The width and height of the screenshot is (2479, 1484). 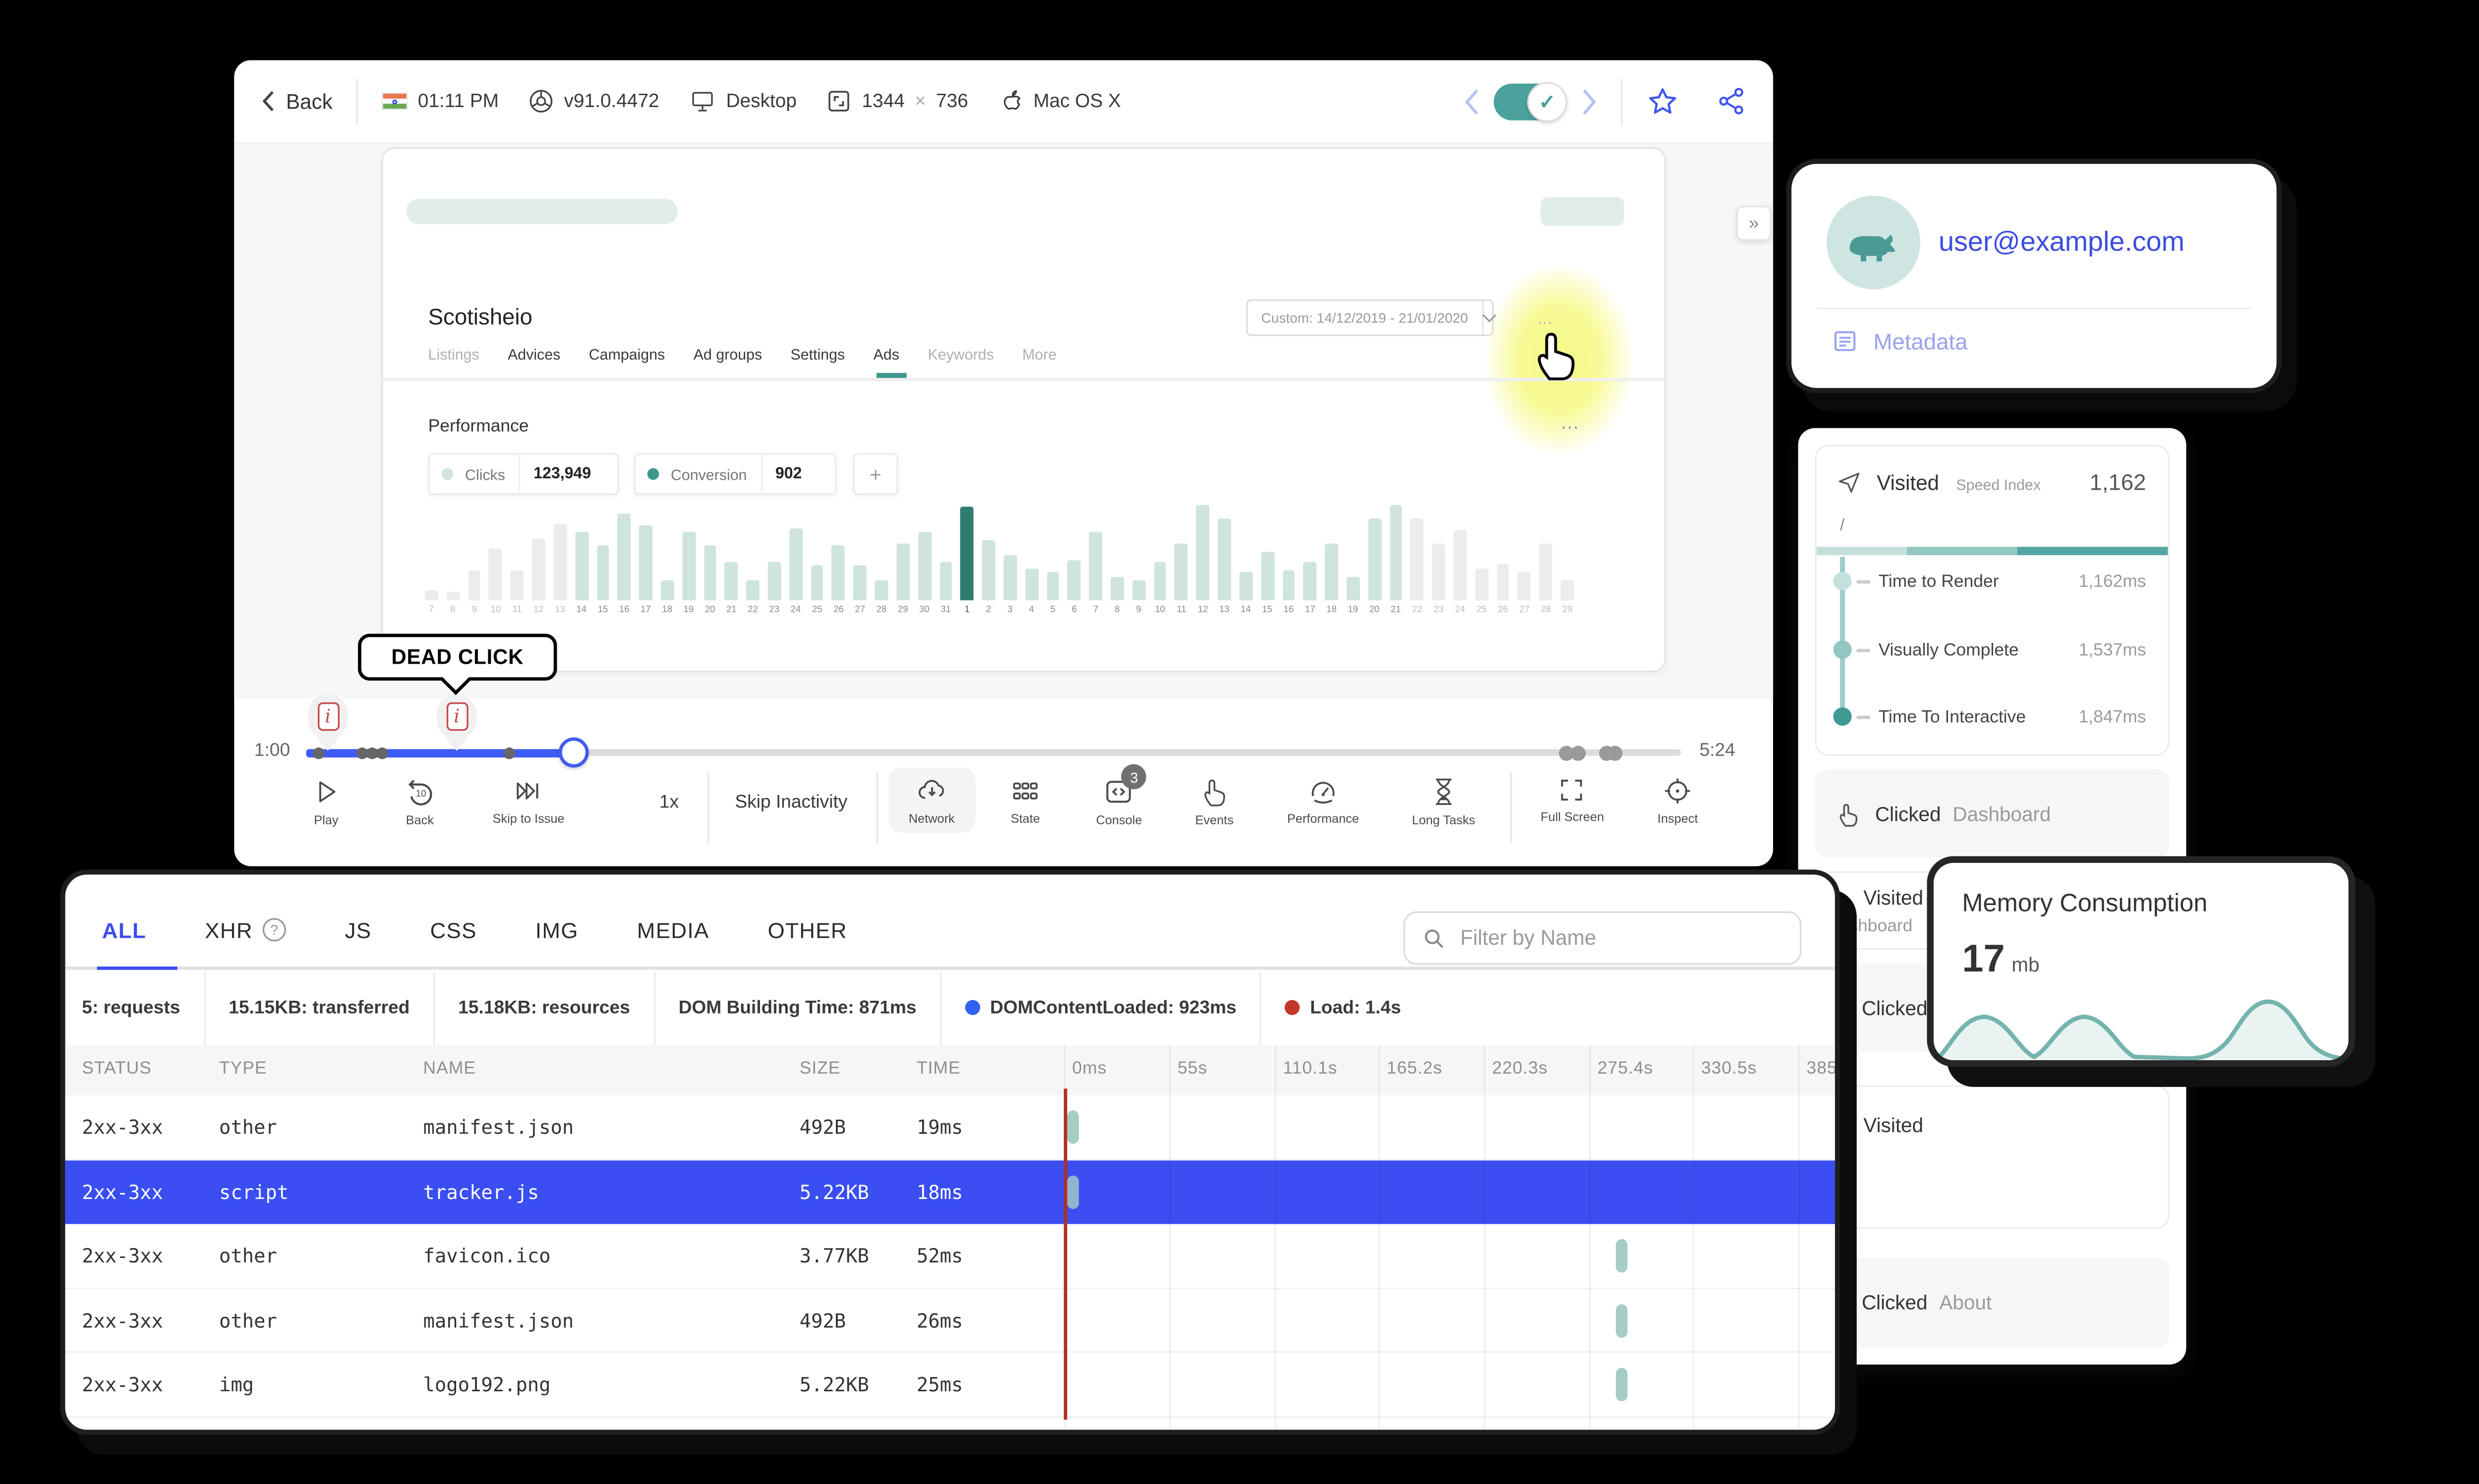 What do you see at coordinates (2085, 903) in the screenshot?
I see `memory-title: Memory Consumption` at bounding box center [2085, 903].